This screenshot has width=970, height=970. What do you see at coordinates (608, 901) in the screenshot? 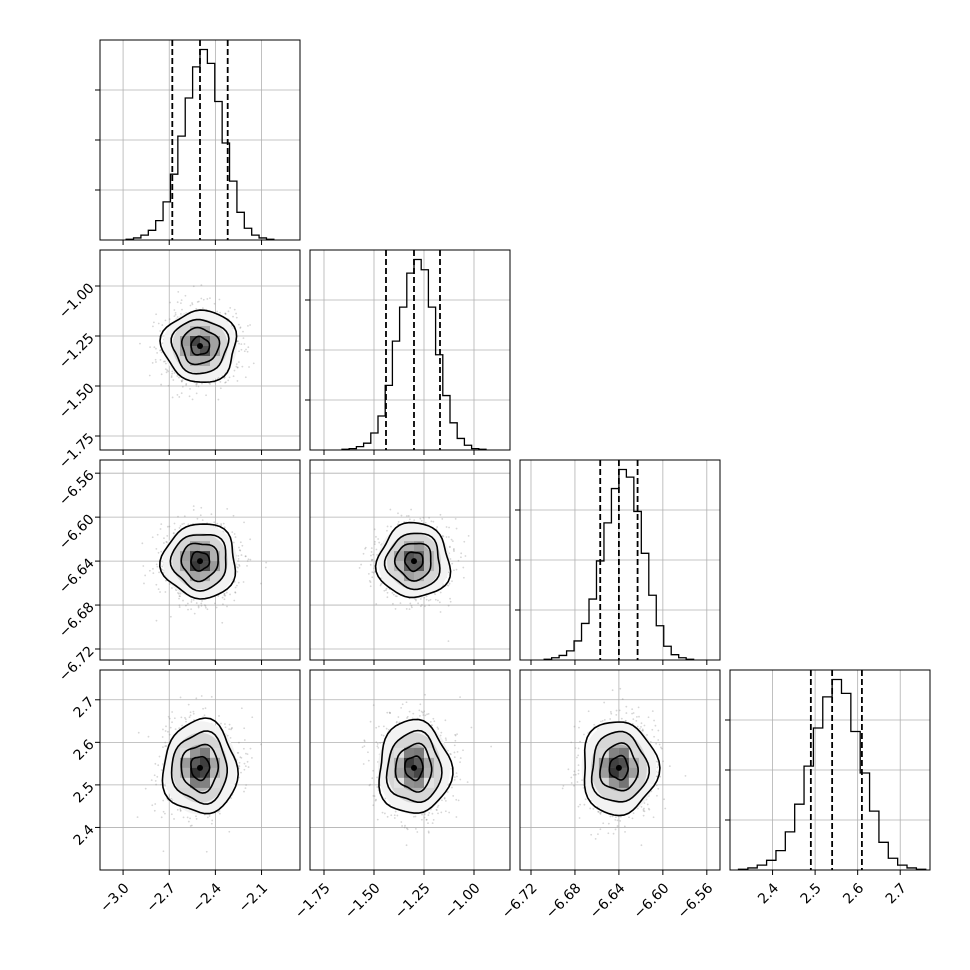
I see `x-tick-label: −6.64` at bounding box center [608, 901].